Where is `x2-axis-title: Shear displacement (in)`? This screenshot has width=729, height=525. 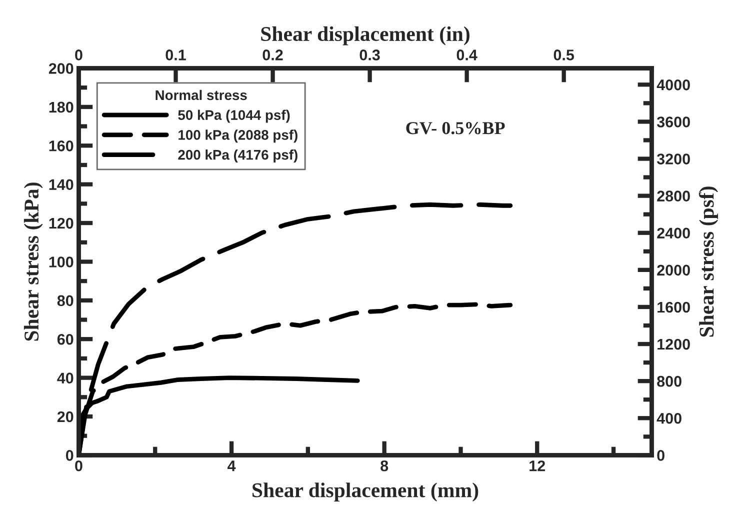 x2-axis-title: Shear displacement (in) is located at coordinates (365, 36).